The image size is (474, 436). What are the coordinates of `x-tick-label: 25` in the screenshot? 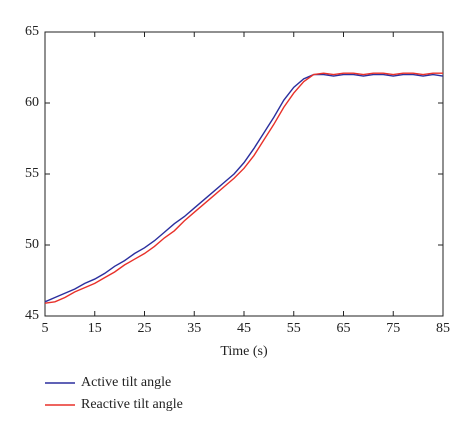 It's located at (145, 328).